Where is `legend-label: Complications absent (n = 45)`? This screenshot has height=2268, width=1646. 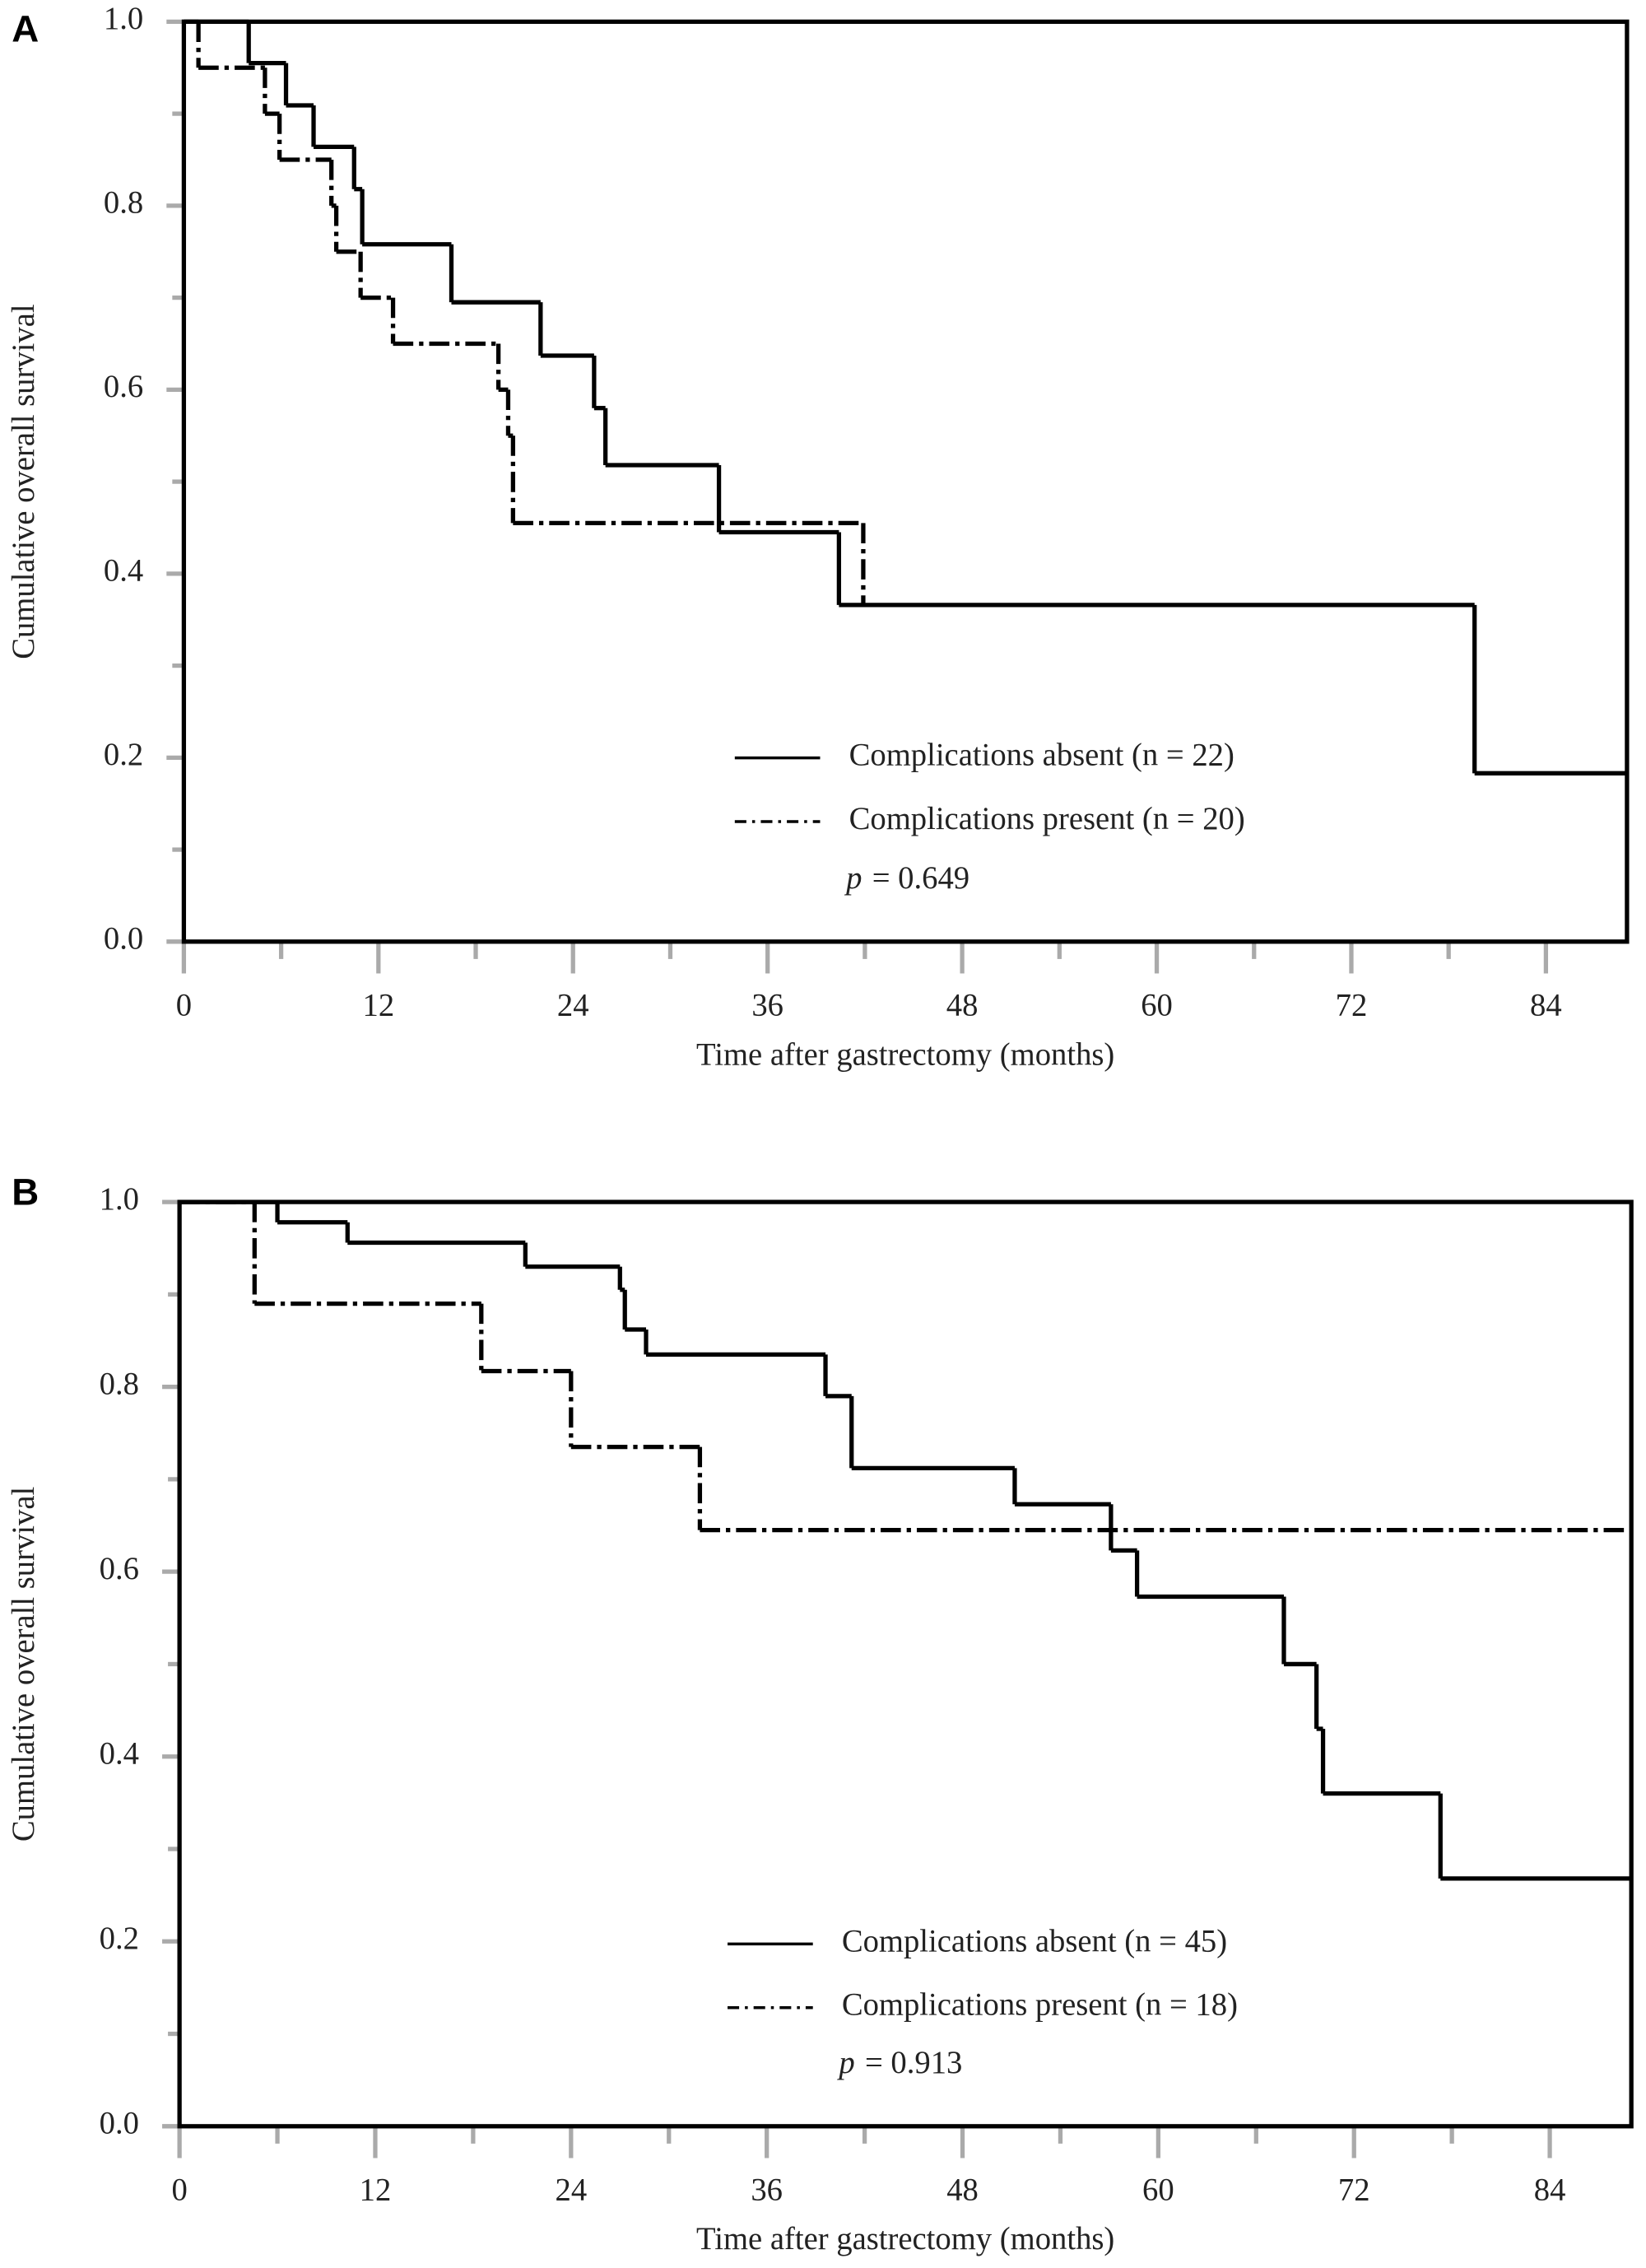 legend-label: Complications absent (n = 45) is located at coordinates (1034, 1941).